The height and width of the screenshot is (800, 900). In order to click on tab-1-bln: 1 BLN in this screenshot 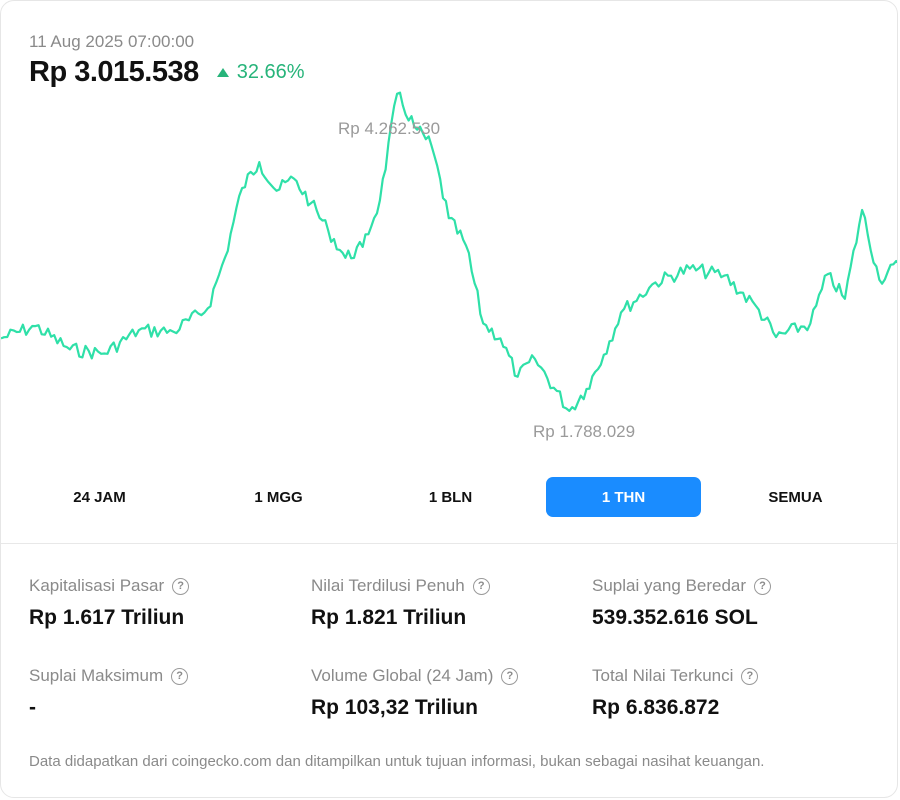, I will do `click(450, 497)`.